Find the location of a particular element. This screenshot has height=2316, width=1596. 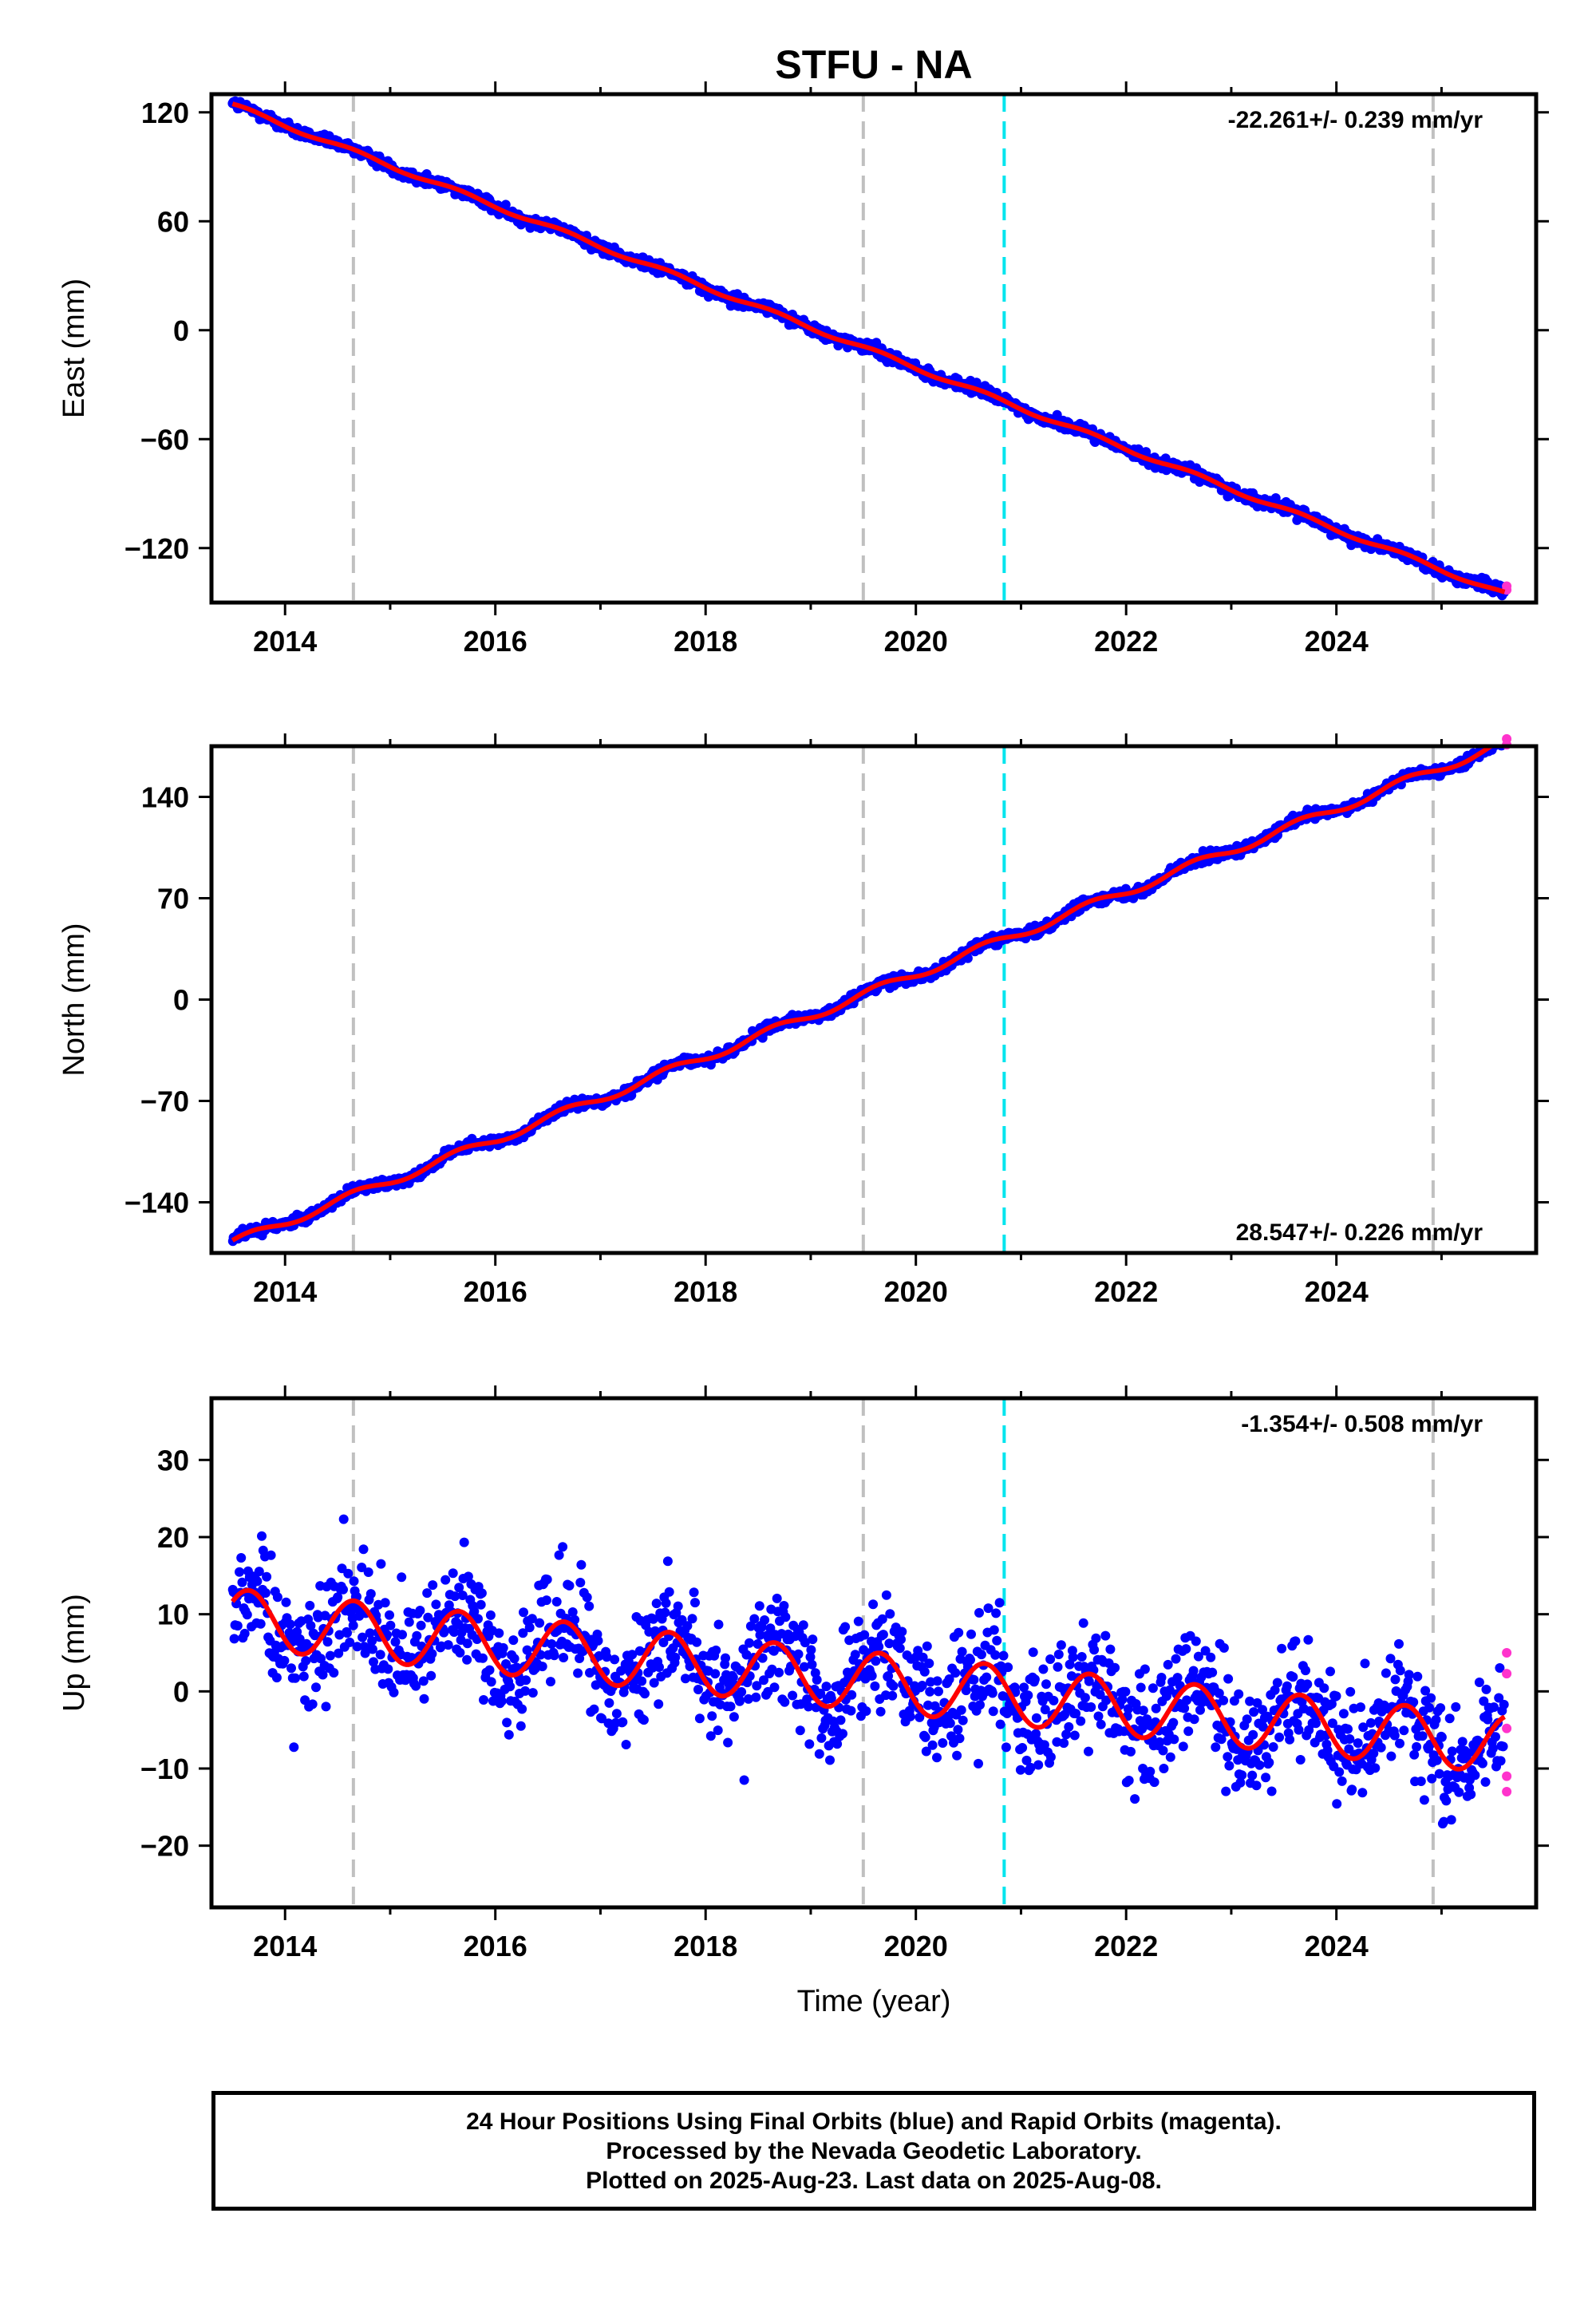

y-axis-title: East (mm) is located at coordinates (74, 348).